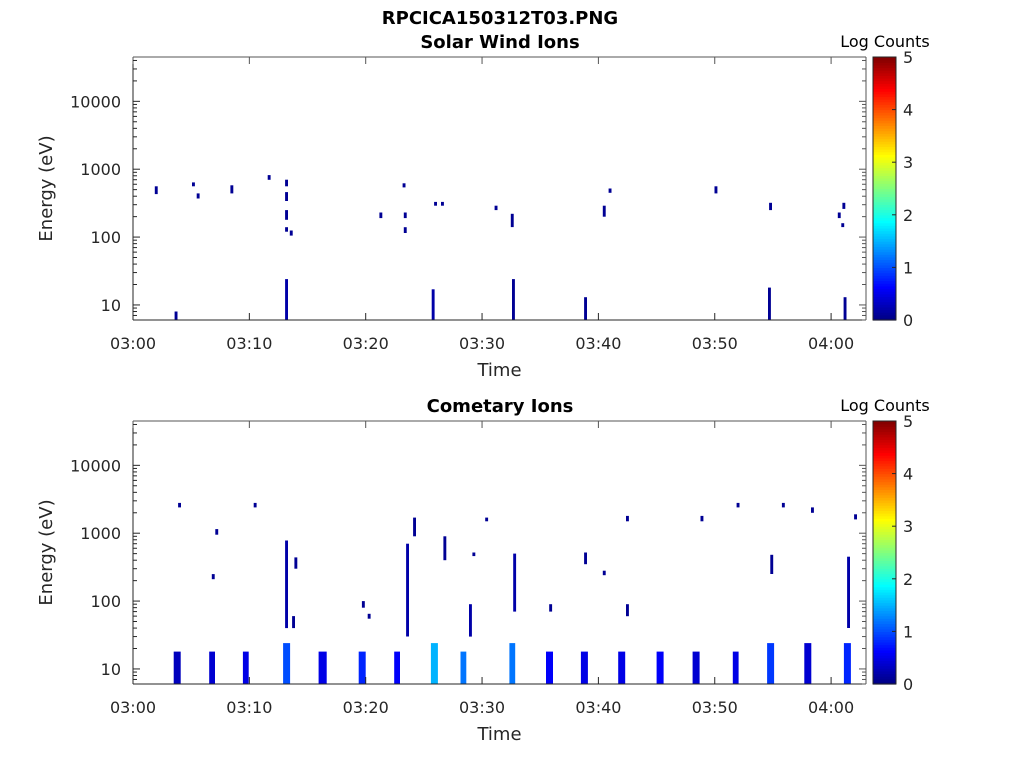 Image resolution: width=1024 pixels, height=768 pixels. I want to click on x-tick-label: 03:30, so click(482, 707).